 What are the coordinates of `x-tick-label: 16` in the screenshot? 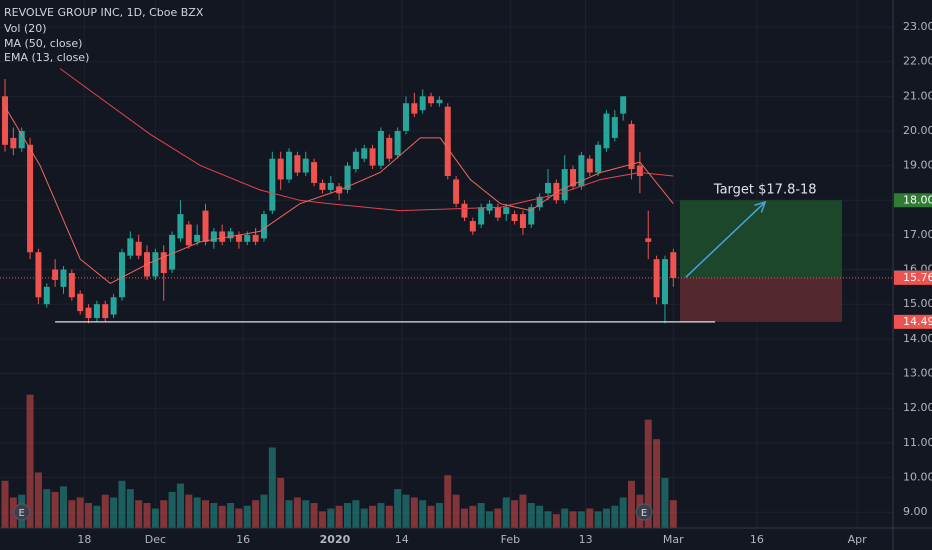 It's located at (757, 539).